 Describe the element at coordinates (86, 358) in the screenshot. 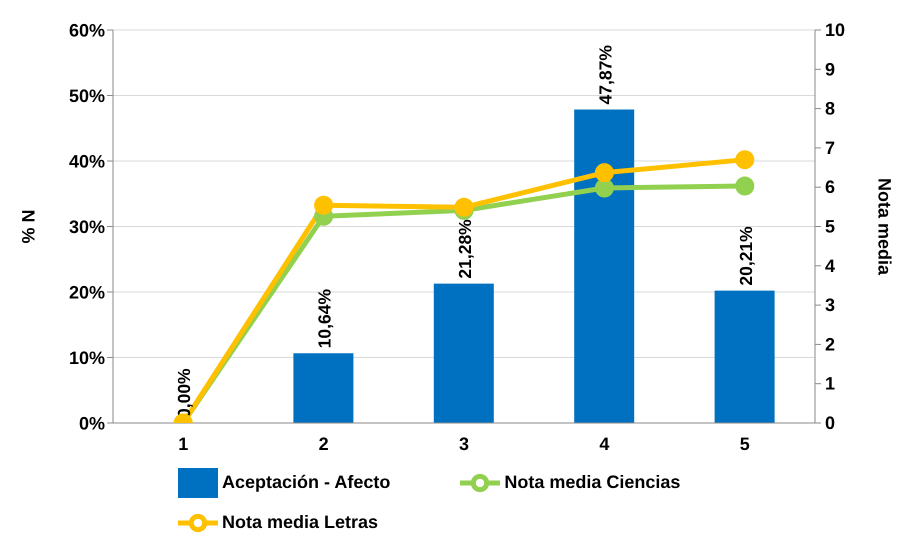

I see `y-tick-label: 10%` at that location.